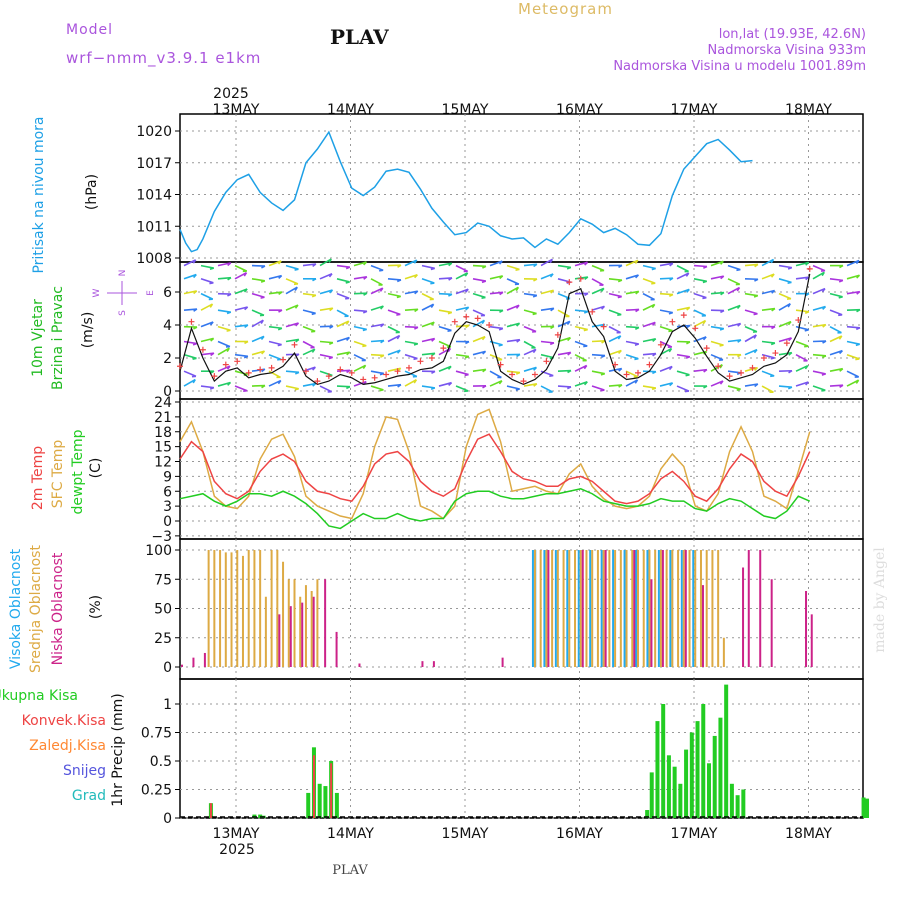 Image resolution: width=900 pixels, height=900 pixels. Describe the element at coordinates (161, 762) in the screenshot. I see `y-tick-label: 0.5` at that location.